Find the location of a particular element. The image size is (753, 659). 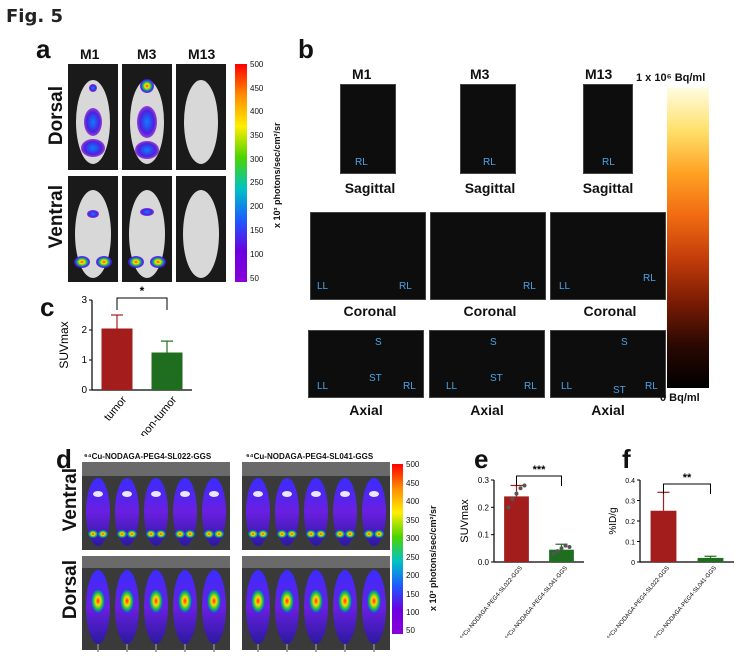

chart-c: 0 1 2 3 SUVmax tumor non-tumor * is located at coordinates (124, 361).